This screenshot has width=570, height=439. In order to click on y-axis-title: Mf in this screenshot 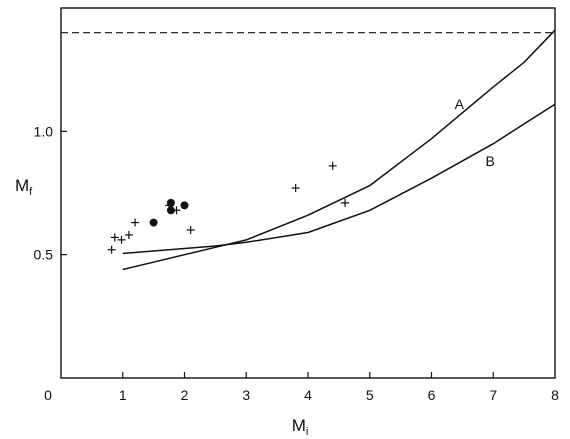, I will do `click(24, 187)`.